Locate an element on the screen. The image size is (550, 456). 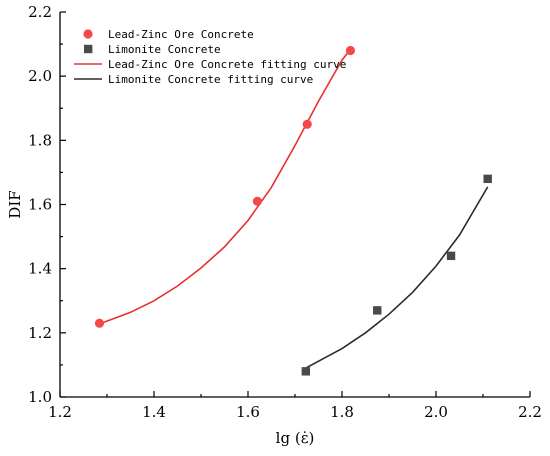
x-tick-label: 2.0 is located at coordinates (436, 412).